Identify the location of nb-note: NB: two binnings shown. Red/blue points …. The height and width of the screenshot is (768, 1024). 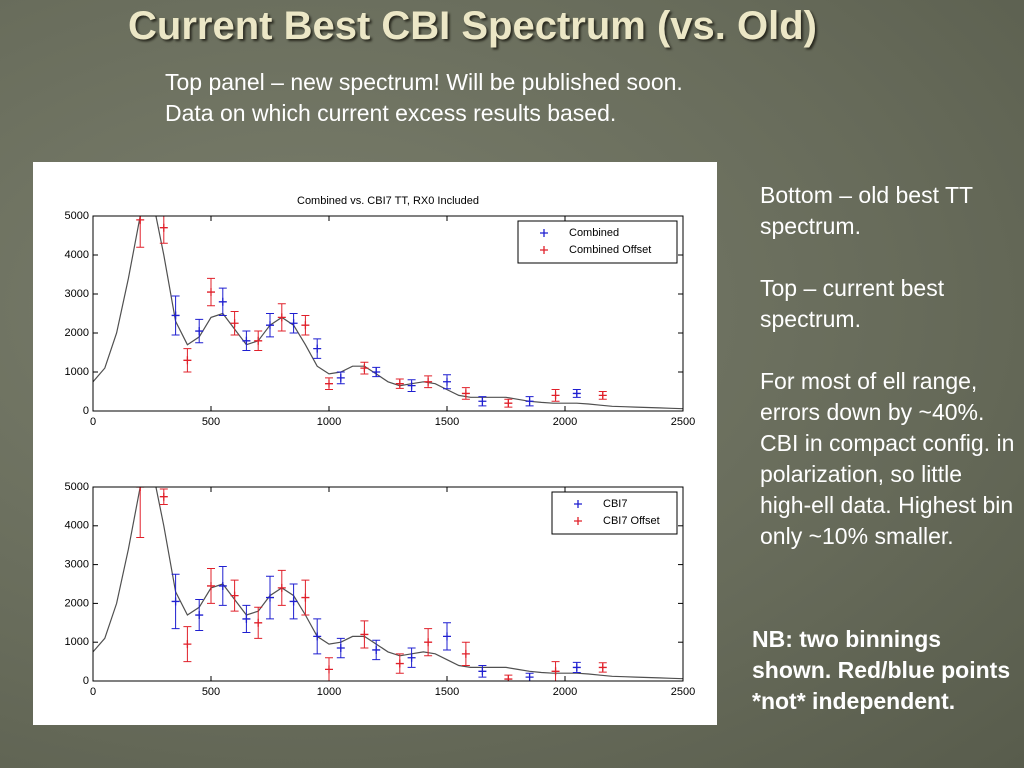
(881, 670).